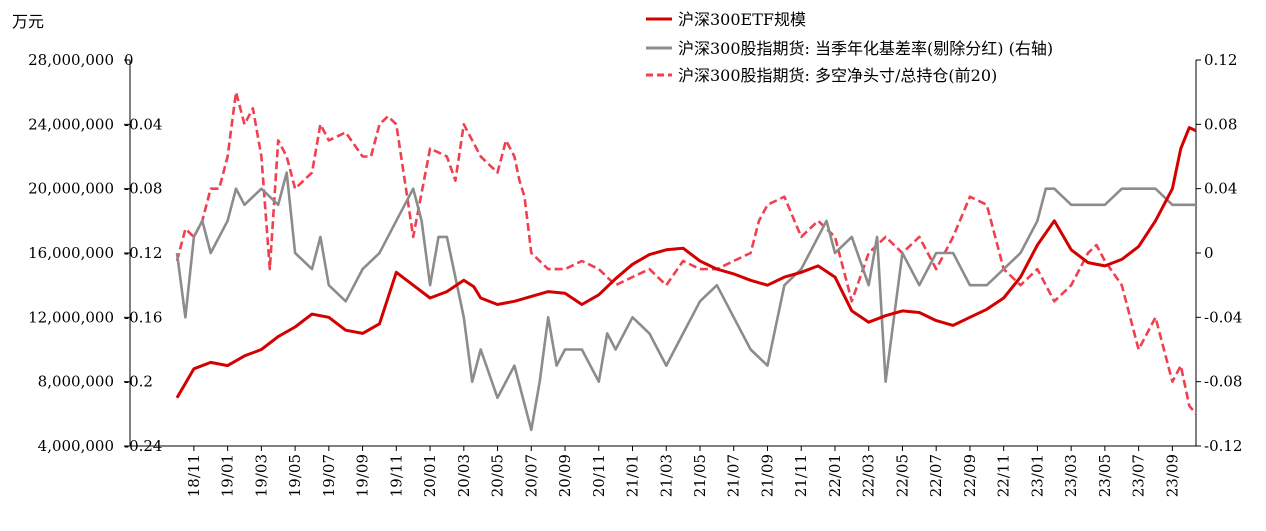  What do you see at coordinates (1105, 475) in the screenshot?
I see `x-axis-tick-label: 23/05` at bounding box center [1105, 475].